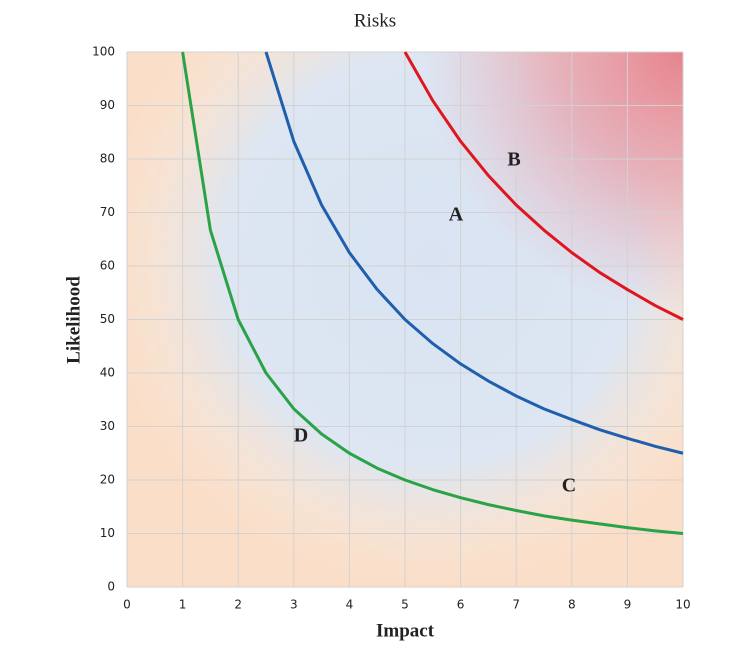  I want to click on annotation: D, so click(301, 436).